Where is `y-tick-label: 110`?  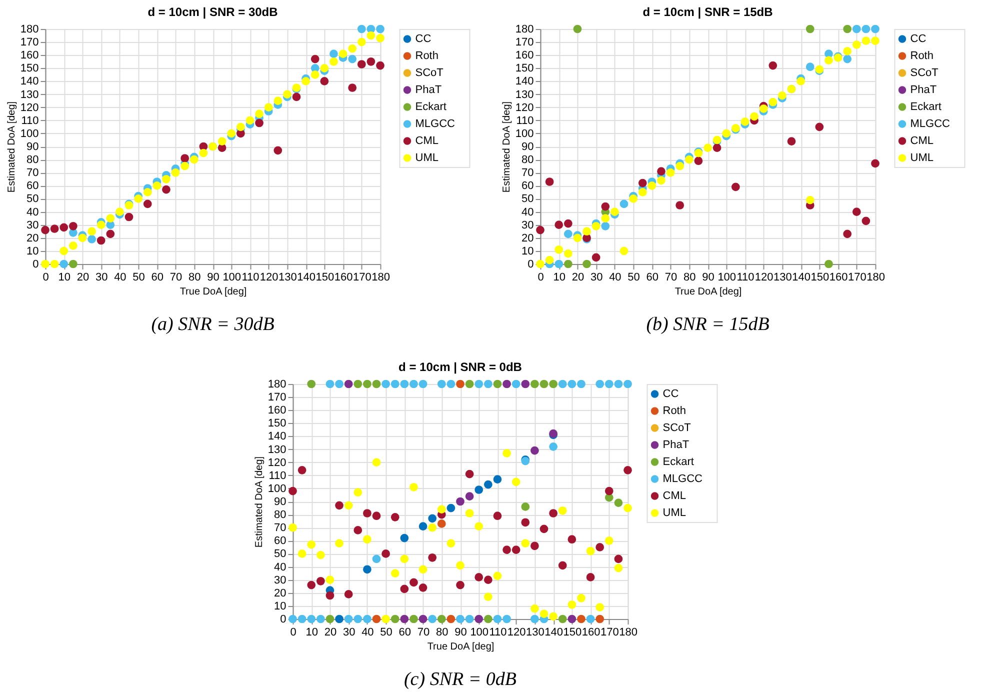 y-tick-label: 110 is located at coordinates (525, 120).